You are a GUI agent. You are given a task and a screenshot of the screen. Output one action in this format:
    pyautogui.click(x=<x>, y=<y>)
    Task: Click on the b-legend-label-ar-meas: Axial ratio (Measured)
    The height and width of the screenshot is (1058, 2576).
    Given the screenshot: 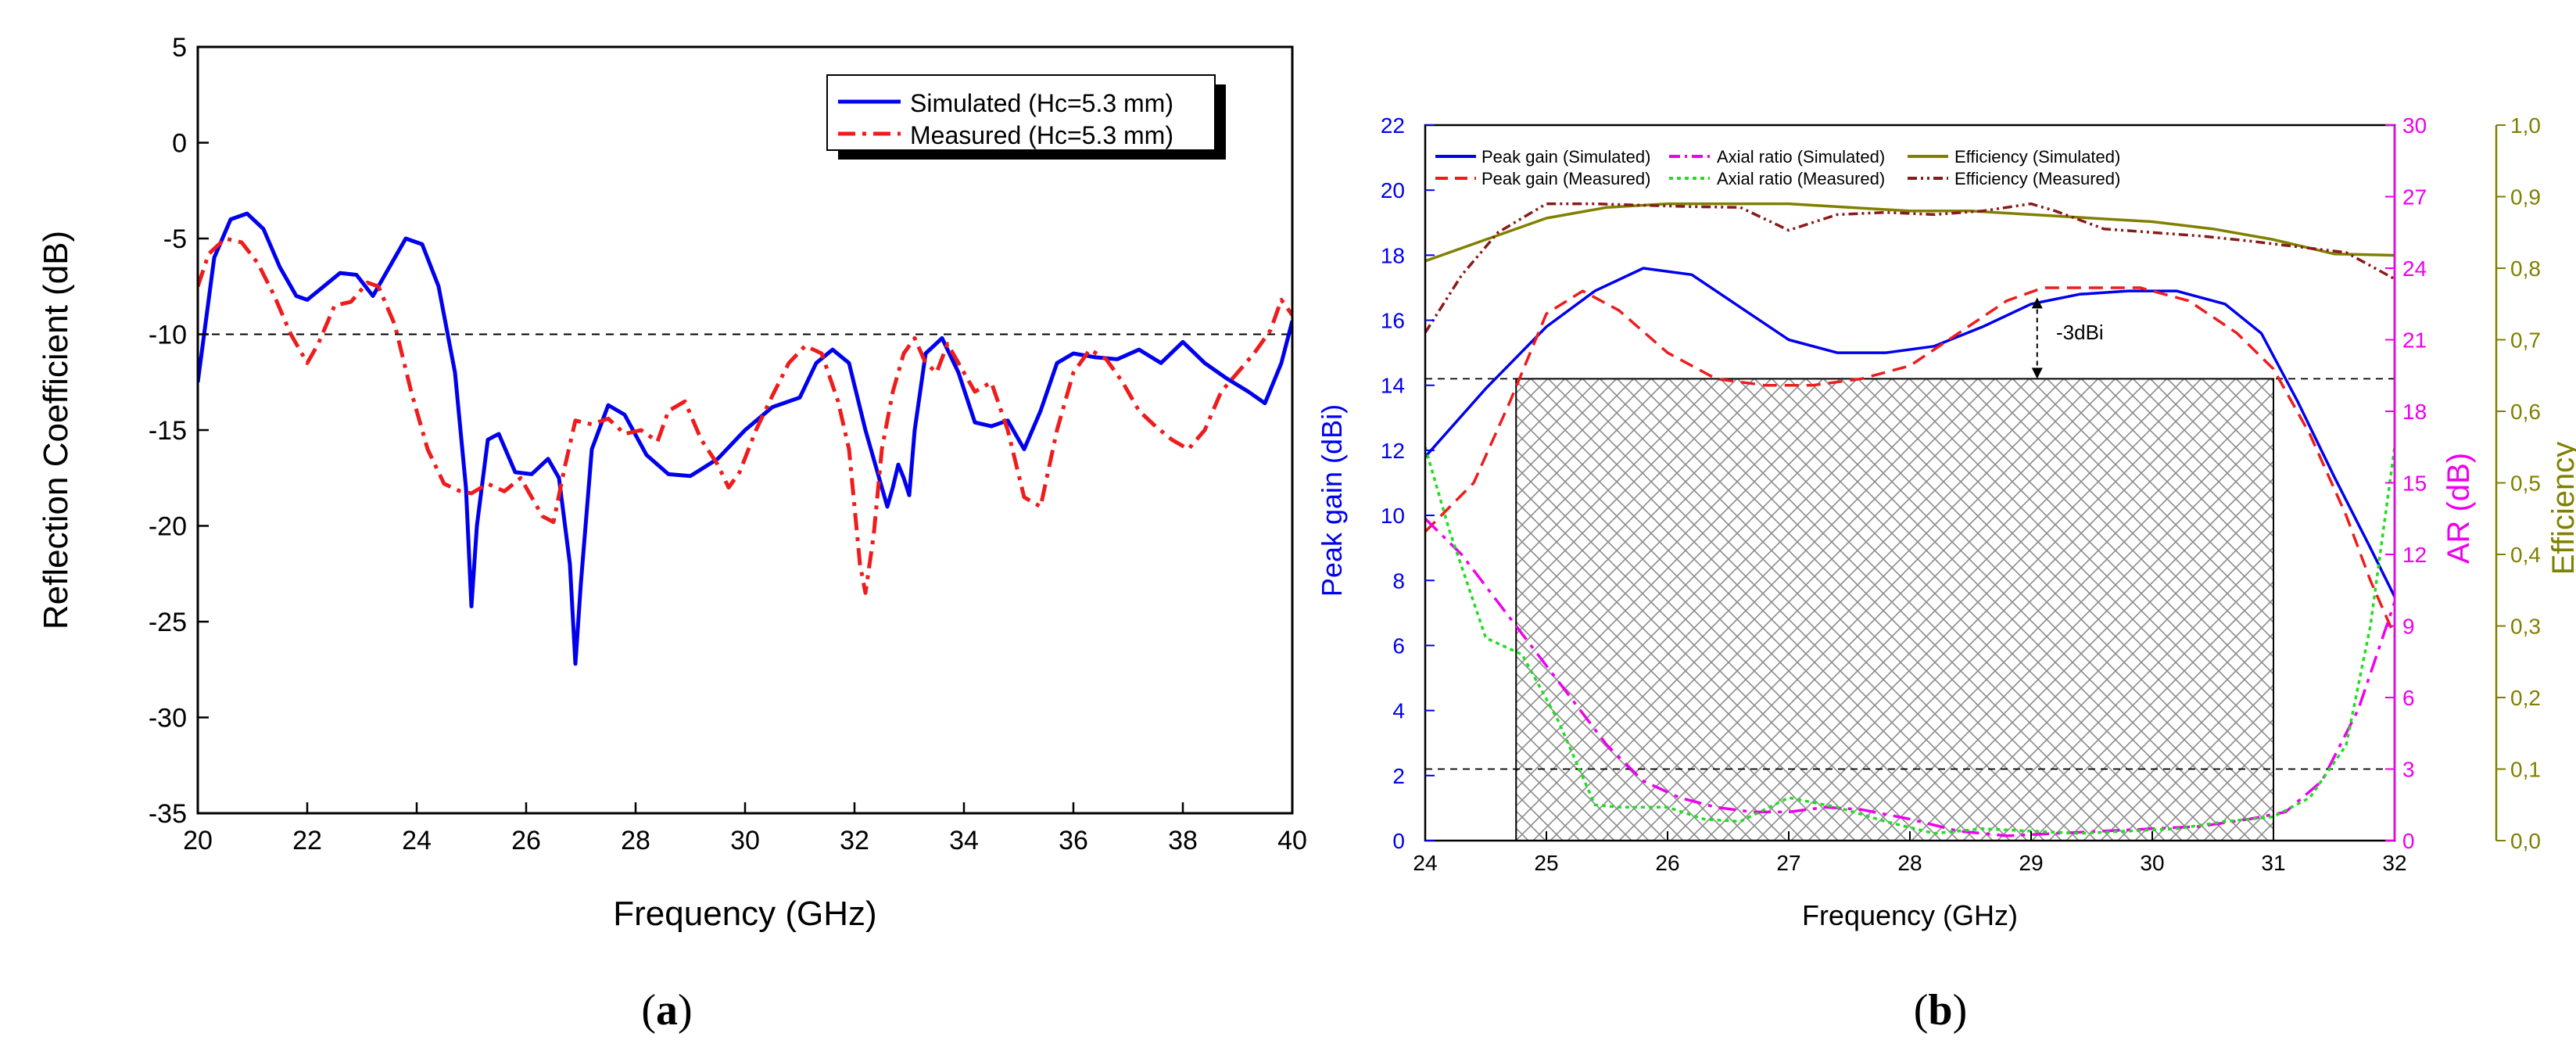 What is the action you would take?
    pyautogui.click(x=1801, y=178)
    